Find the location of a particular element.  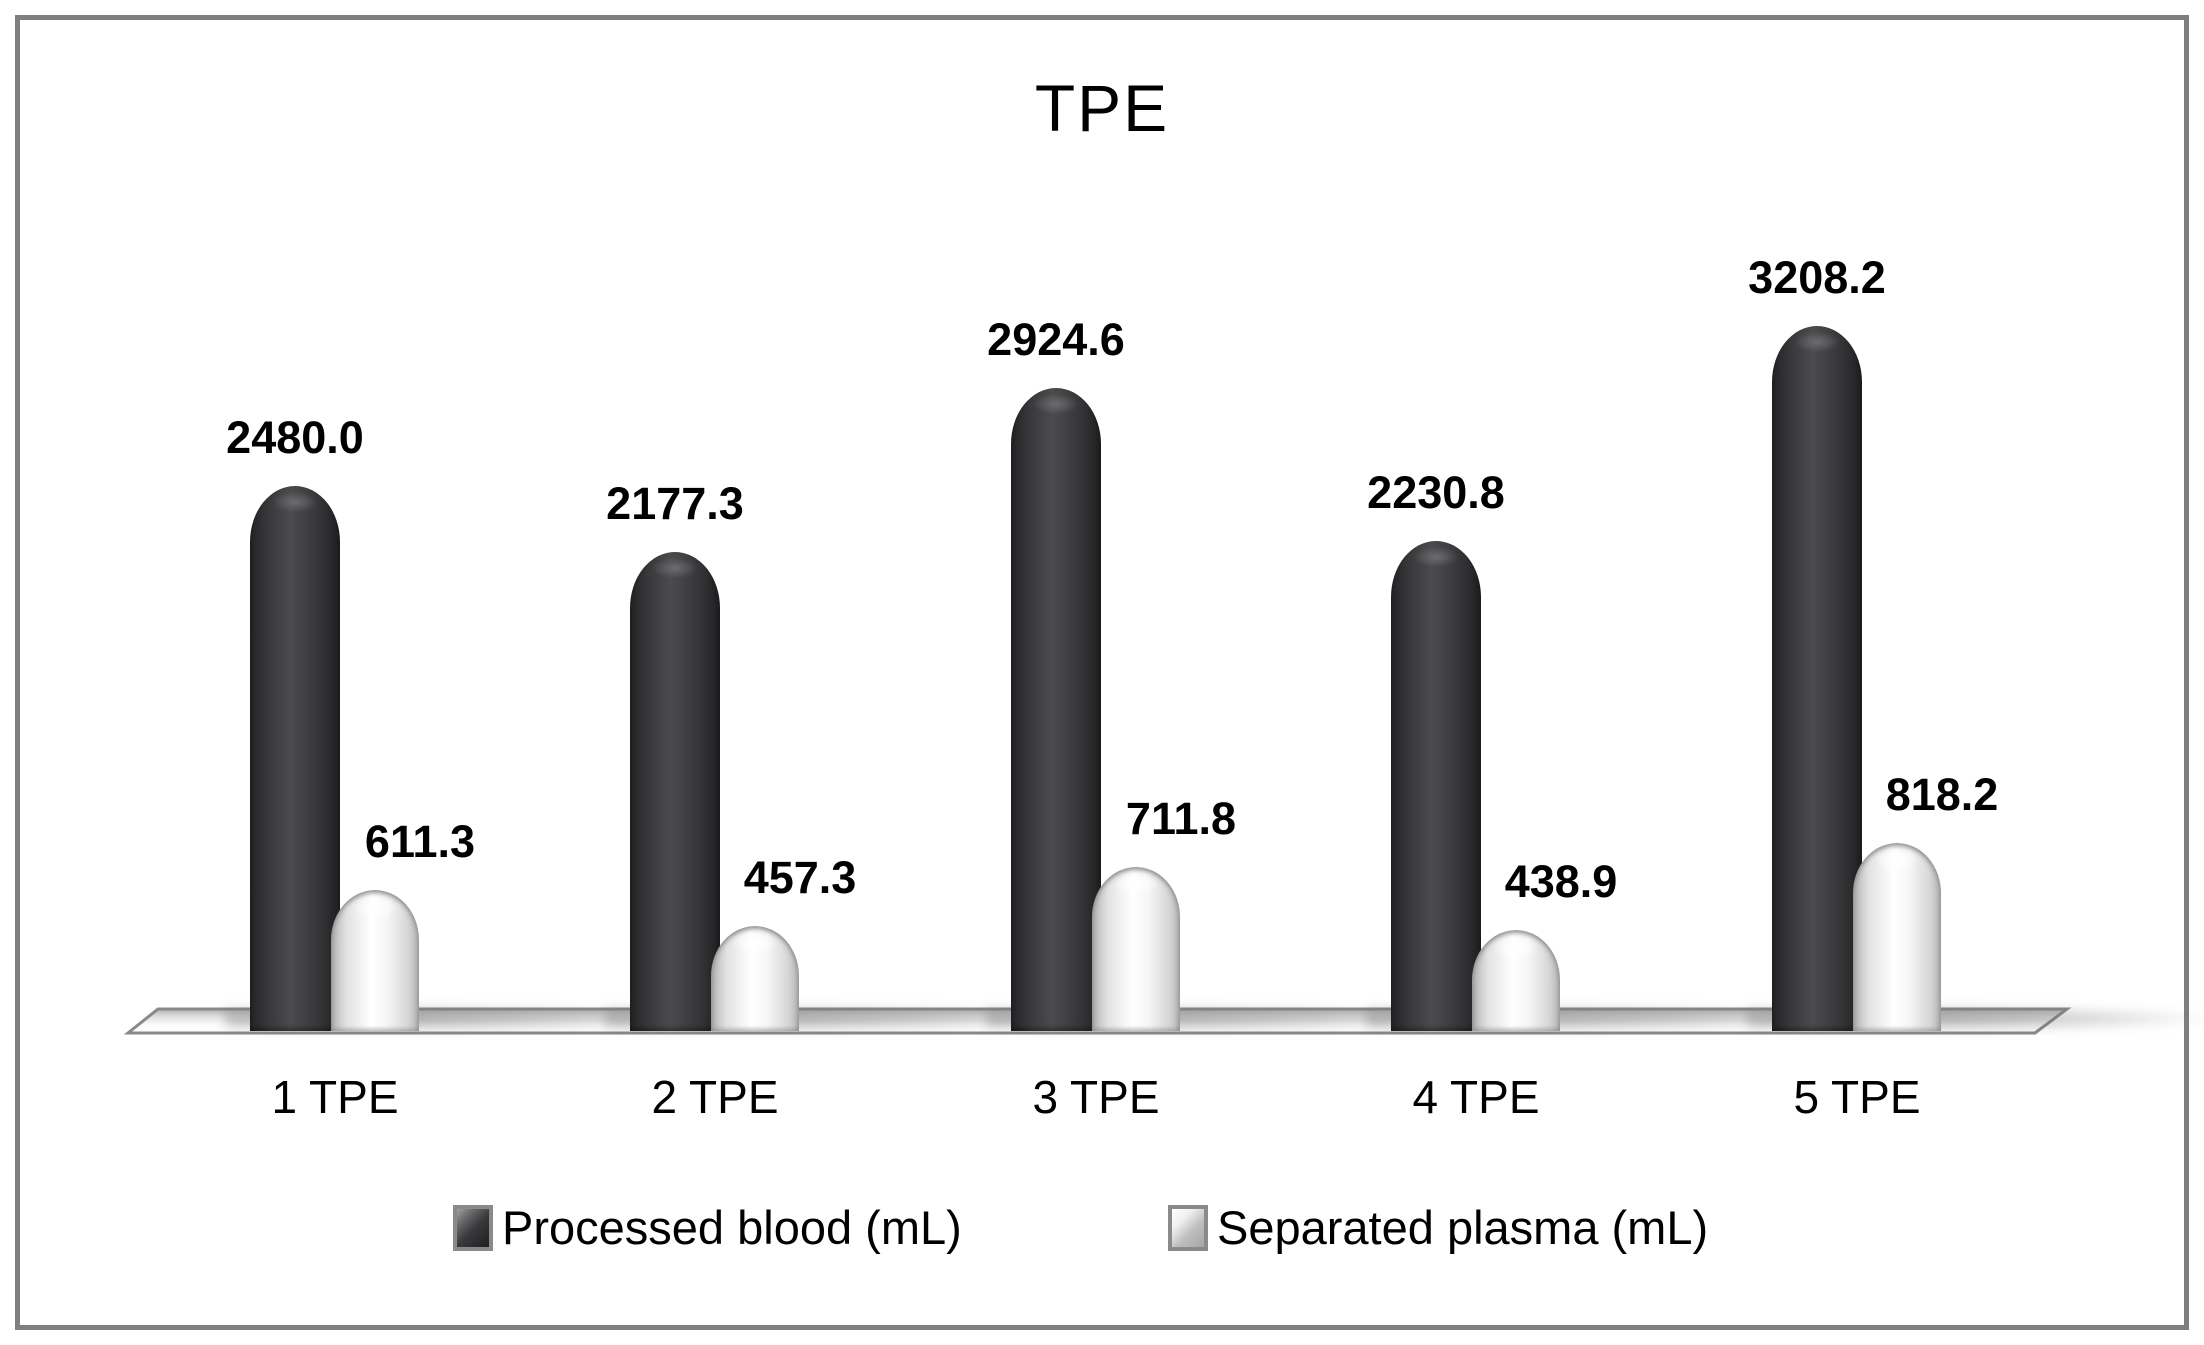

data-label-separated-plasma: 457.3 is located at coordinates (800, 877).